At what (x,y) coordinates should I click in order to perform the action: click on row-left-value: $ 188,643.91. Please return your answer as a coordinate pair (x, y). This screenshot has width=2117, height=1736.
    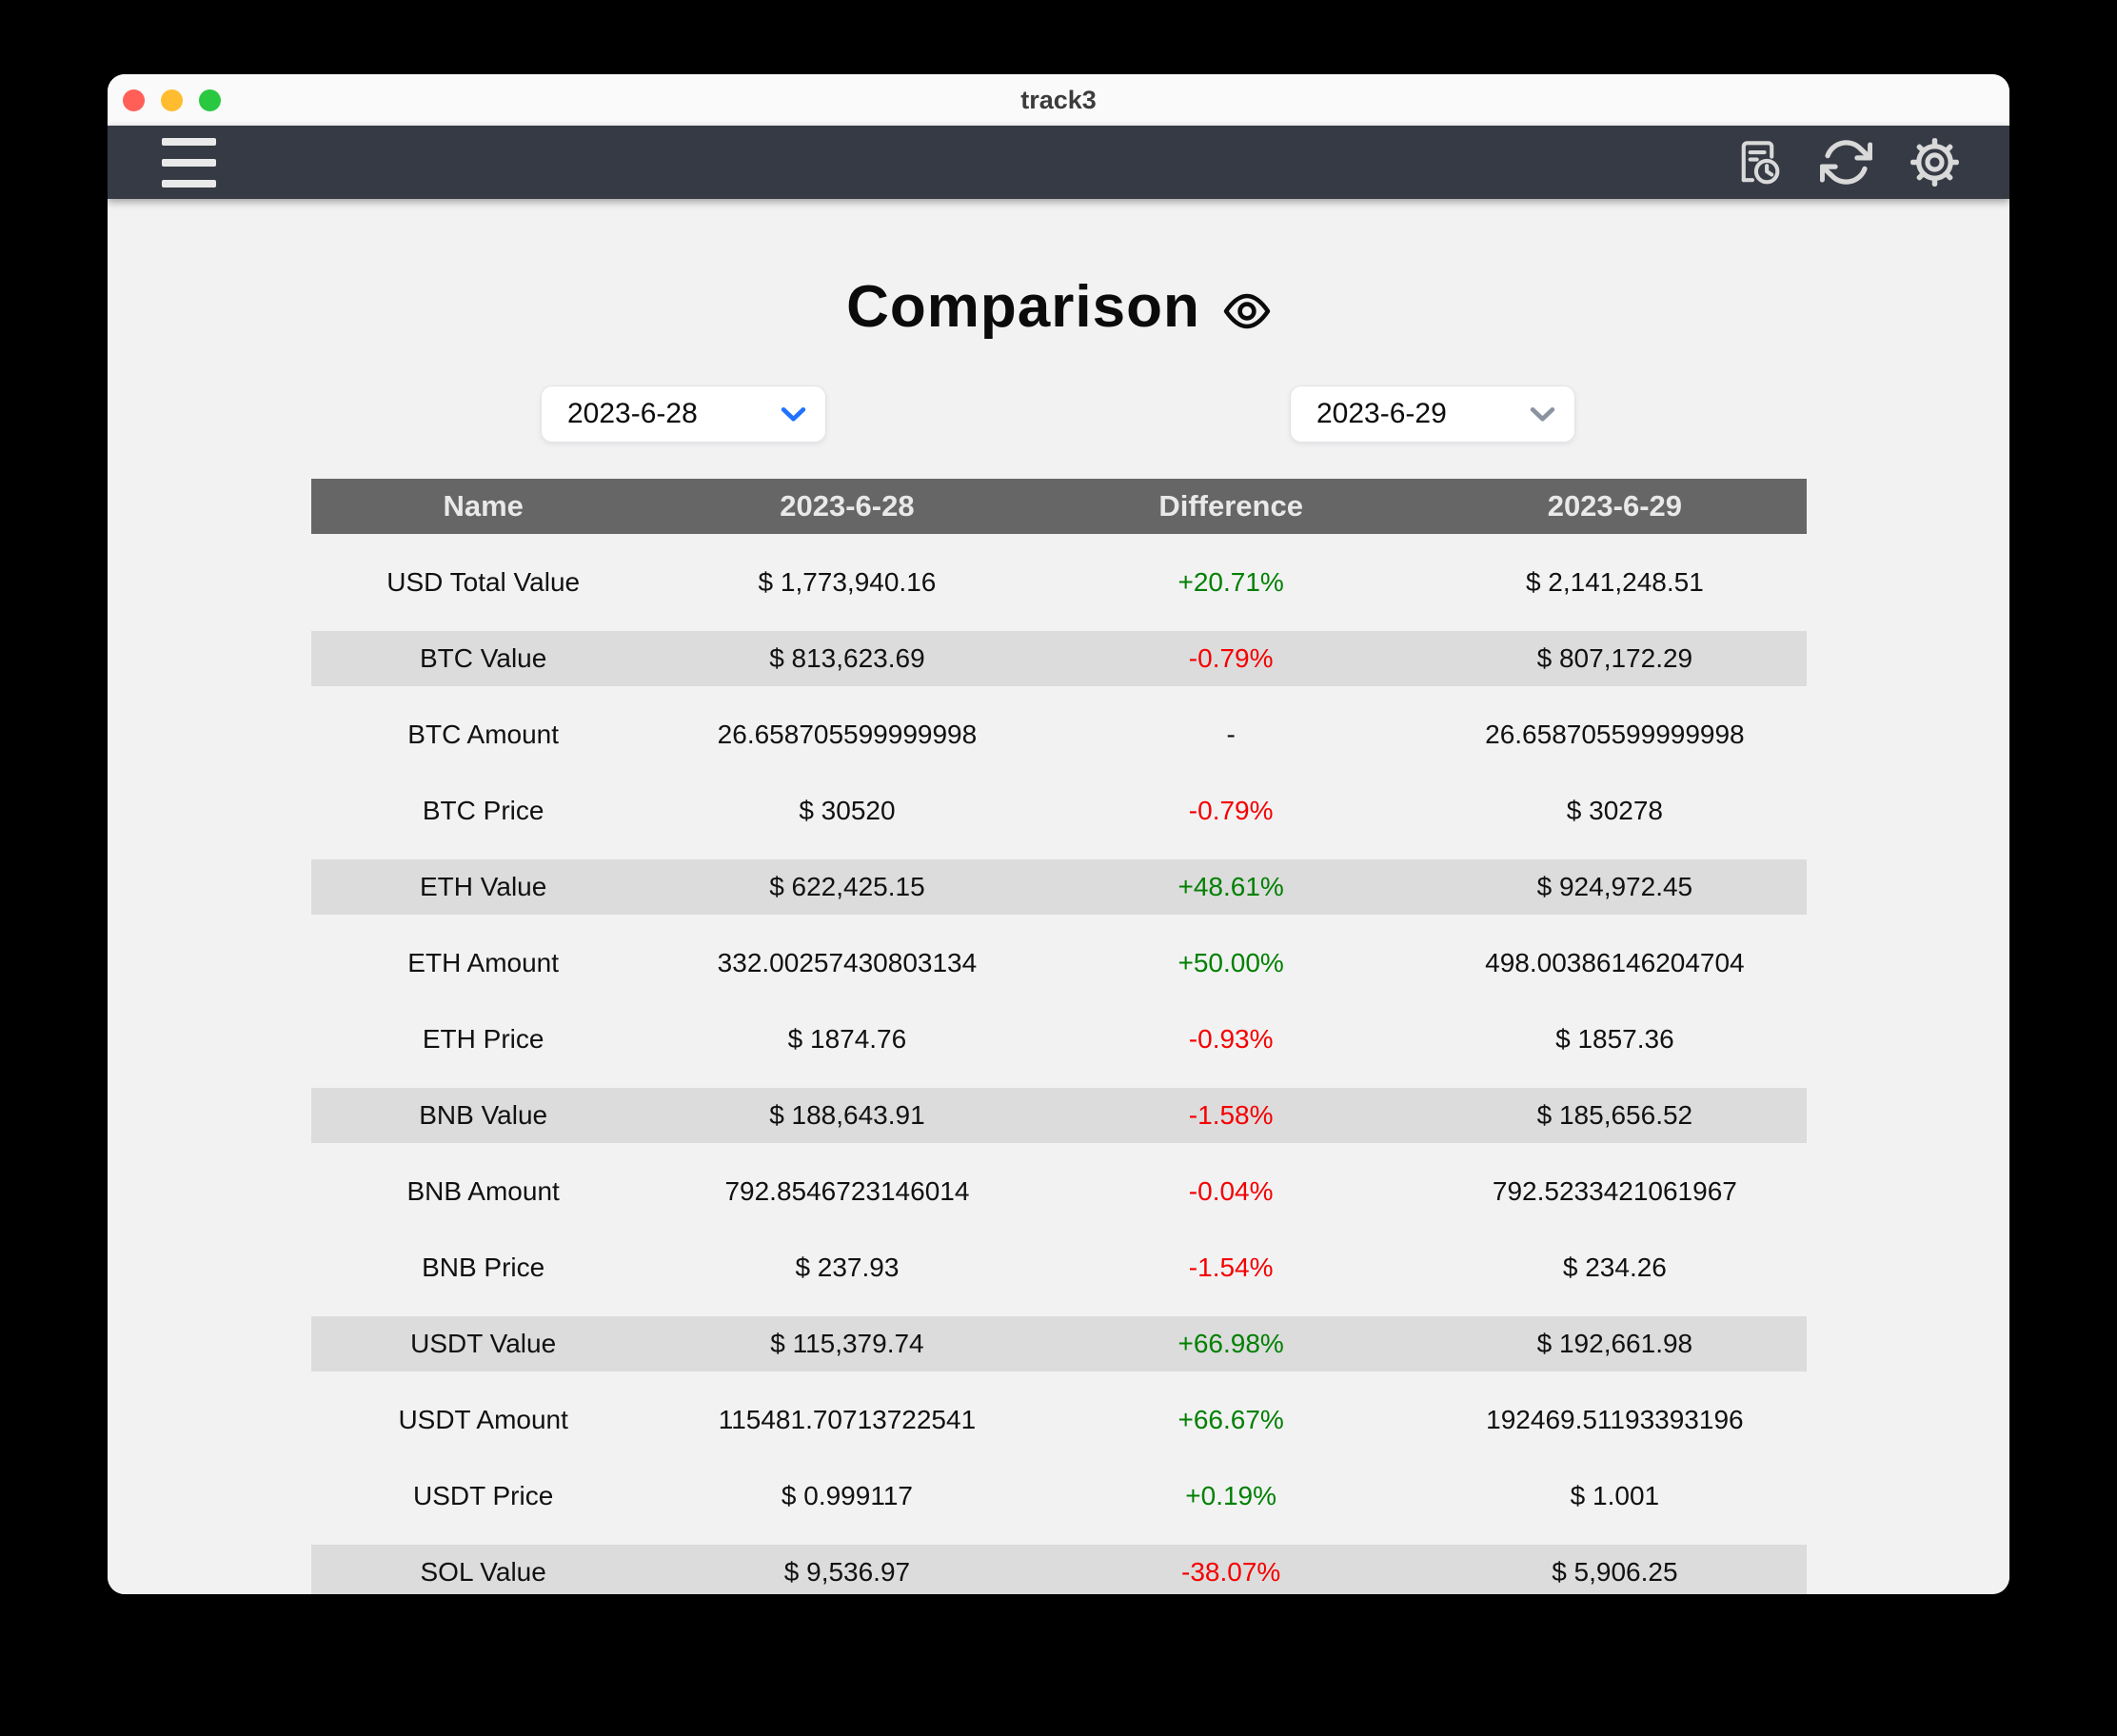
    Looking at the image, I should click on (847, 1115).